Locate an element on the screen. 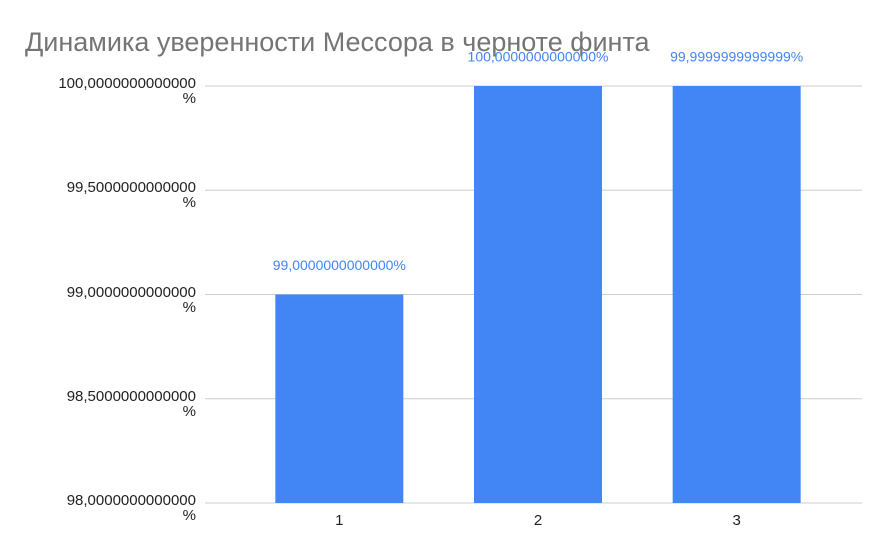 The width and height of the screenshot is (891, 549). x-tick-label: 1 is located at coordinates (339, 520).